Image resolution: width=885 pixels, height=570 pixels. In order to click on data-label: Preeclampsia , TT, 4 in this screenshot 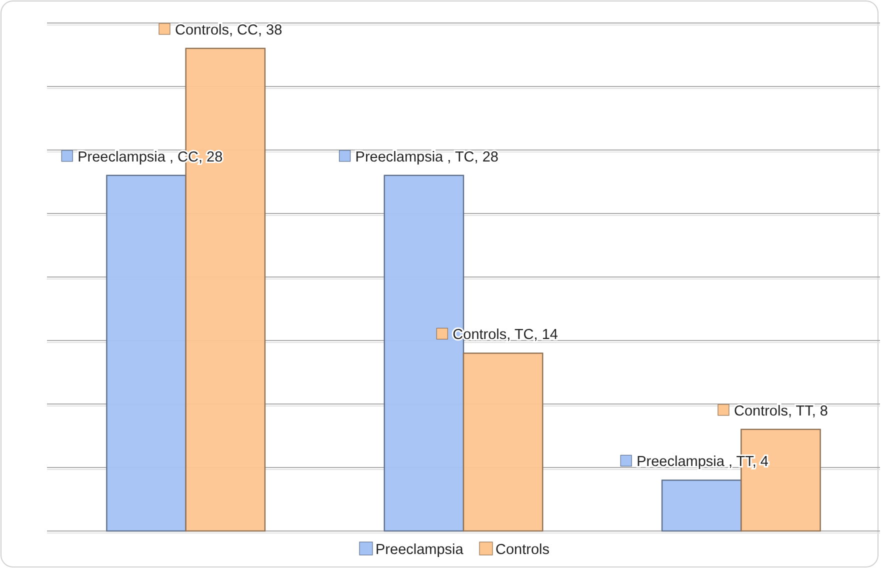, I will do `click(702, 462)`.